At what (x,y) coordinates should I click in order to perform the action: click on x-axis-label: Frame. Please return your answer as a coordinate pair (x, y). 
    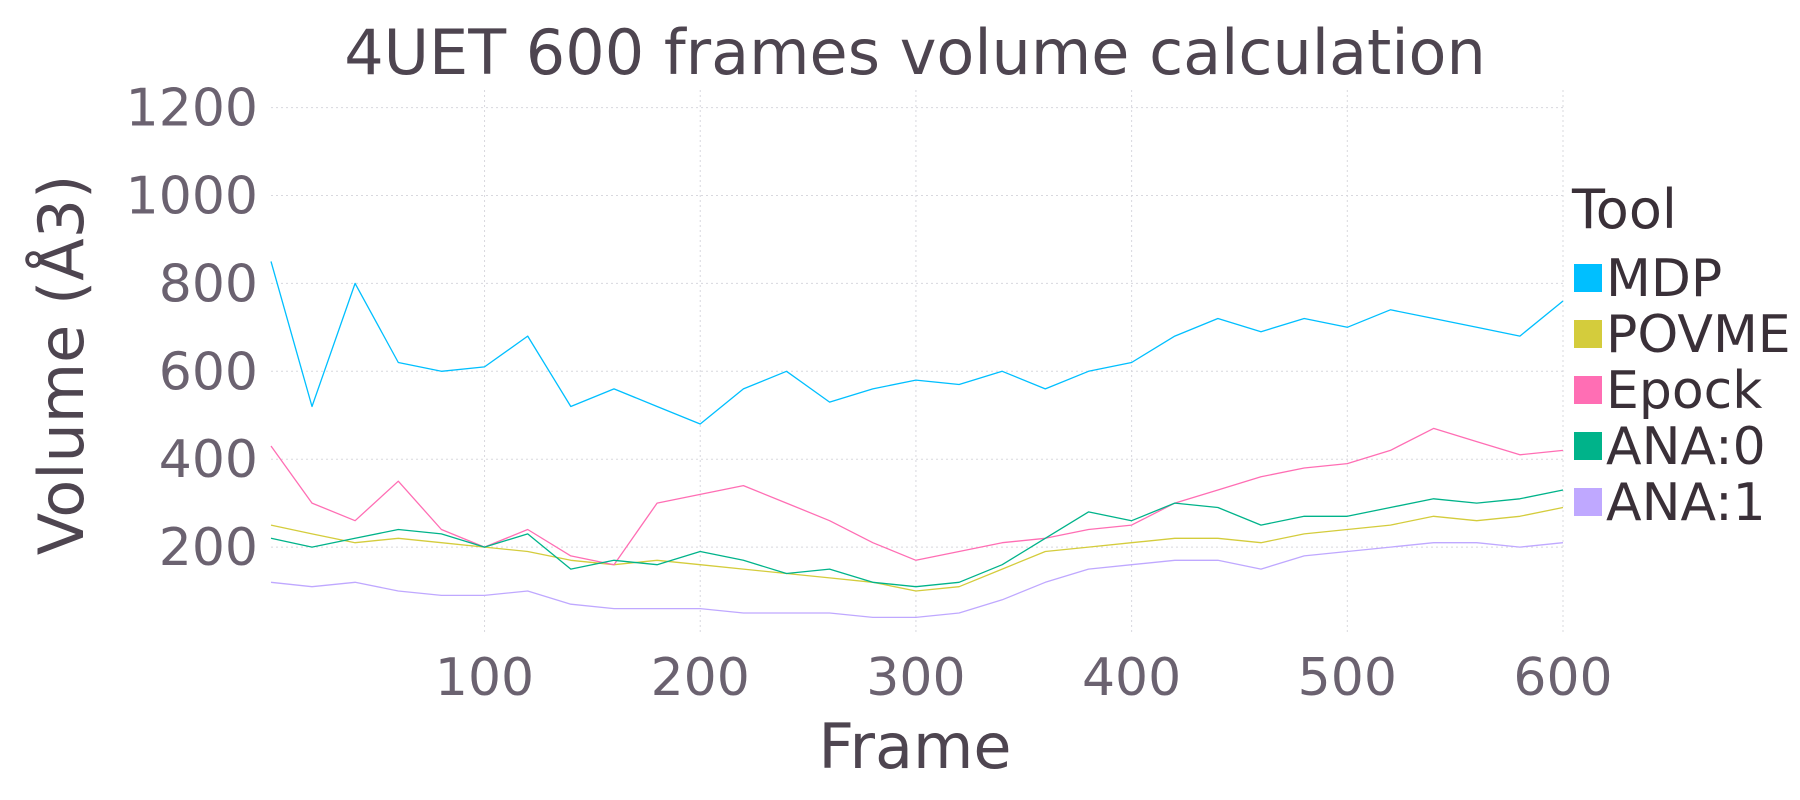
    Looking at the image, I should click on (914, 746).